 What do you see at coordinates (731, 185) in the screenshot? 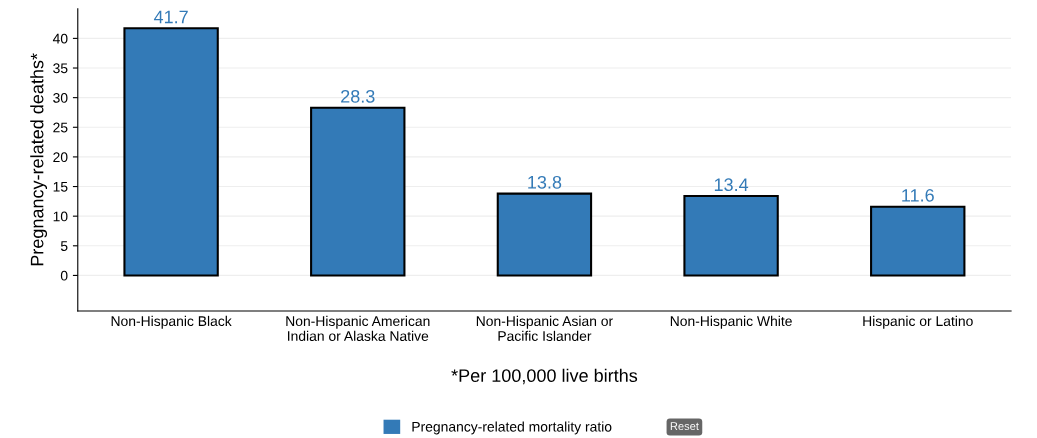
I see `data-label: 13.4` at bounding box center [731, 185].